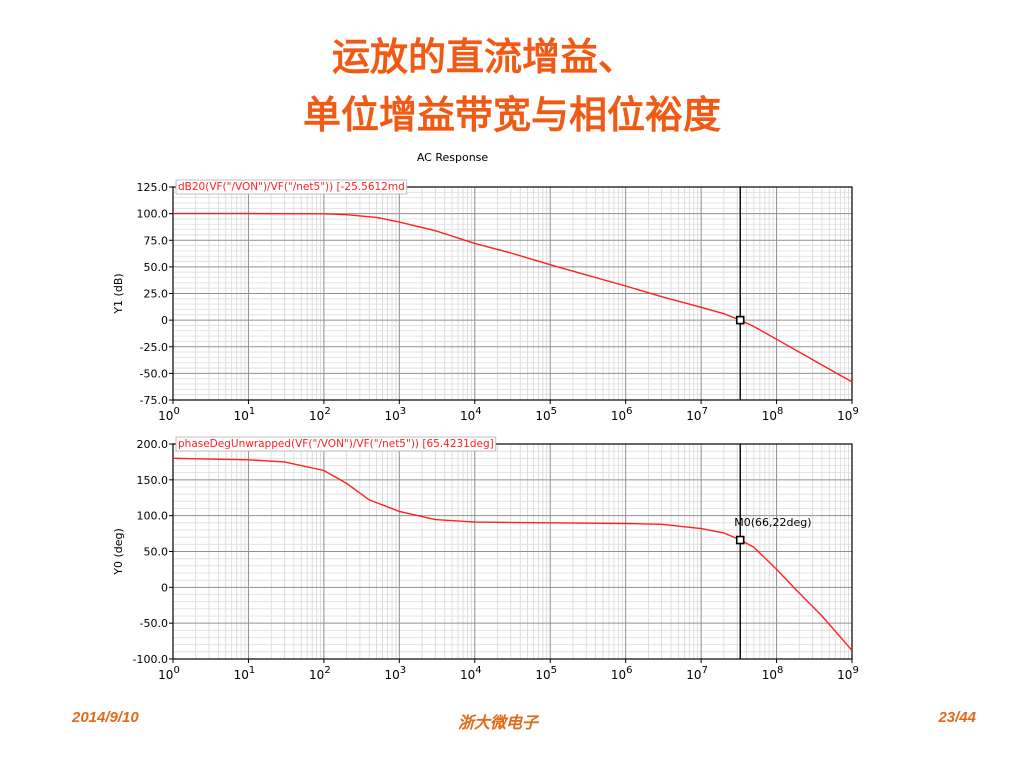 The image size is (1024, 768). What do you see at coordinates (773, 673) in the screenshot?
I see `phase-xtick-label: 10⁸` at bounding box center [773, 673].